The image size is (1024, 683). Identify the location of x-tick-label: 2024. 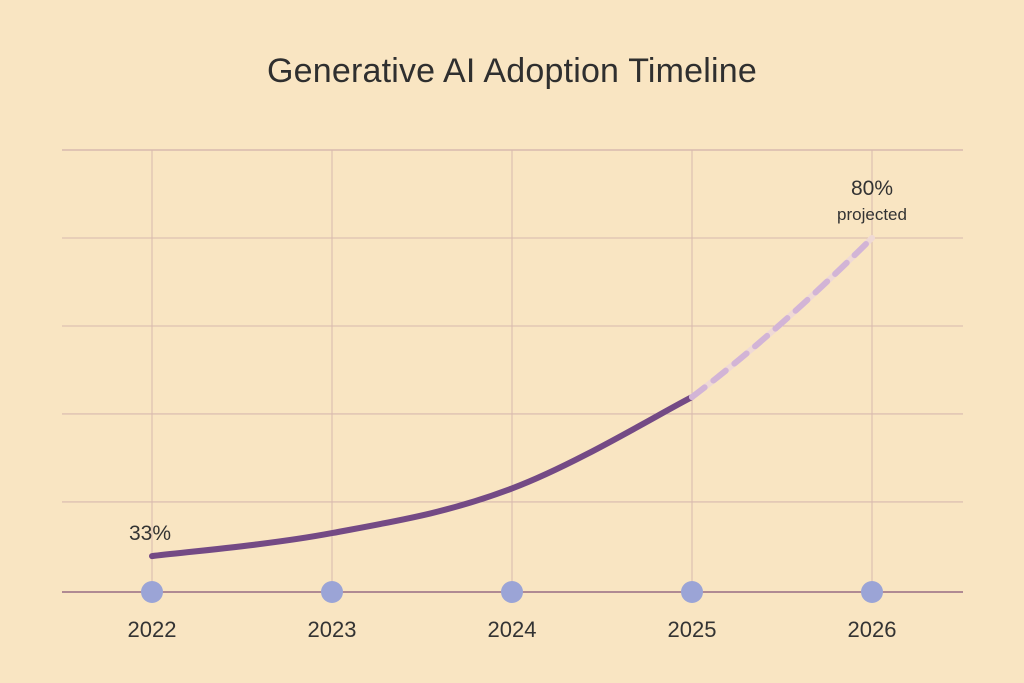
(512, 629).